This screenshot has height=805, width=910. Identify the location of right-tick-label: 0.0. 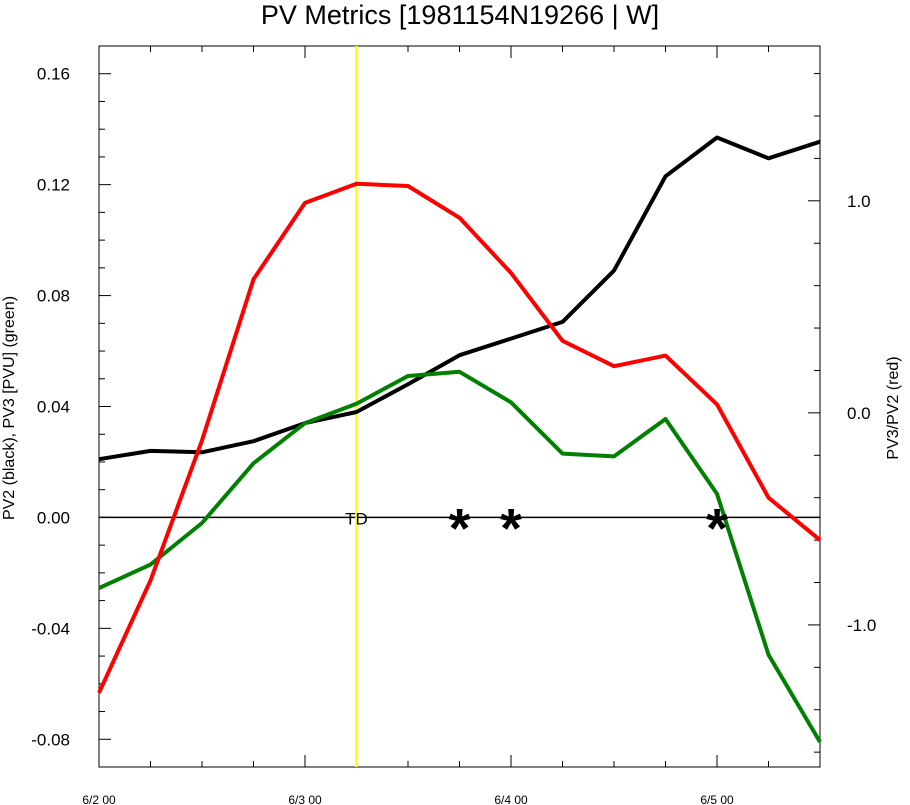
(859, 413).